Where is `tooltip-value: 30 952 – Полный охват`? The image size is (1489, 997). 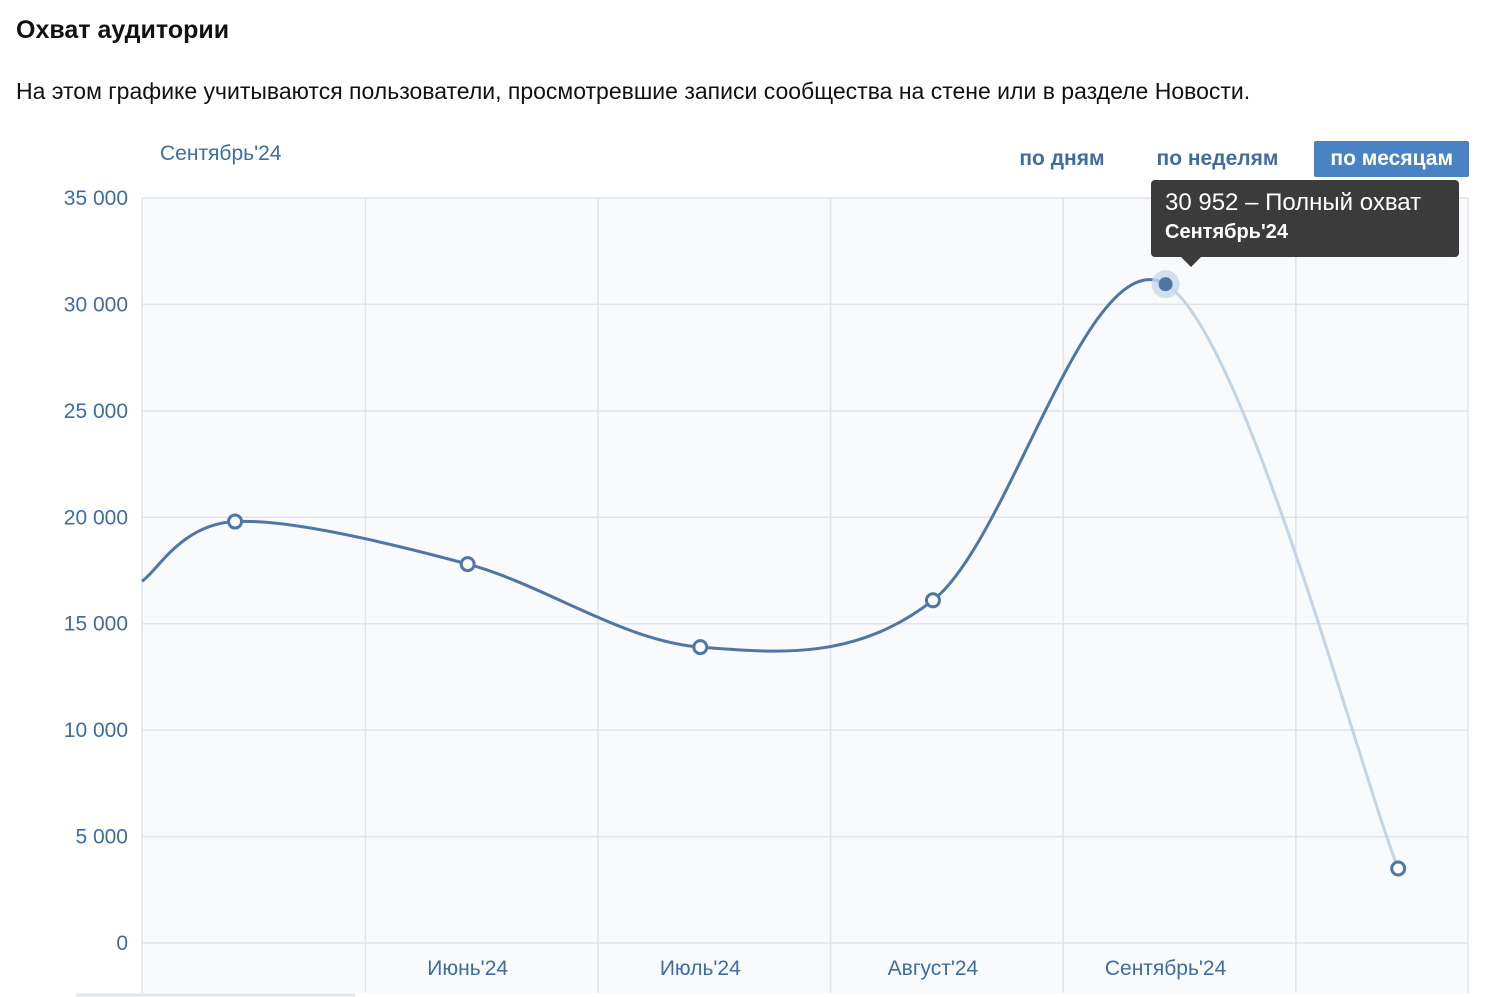 tooltip-value: 30 952 – Полный охват is located at coordinates (1293, 202).